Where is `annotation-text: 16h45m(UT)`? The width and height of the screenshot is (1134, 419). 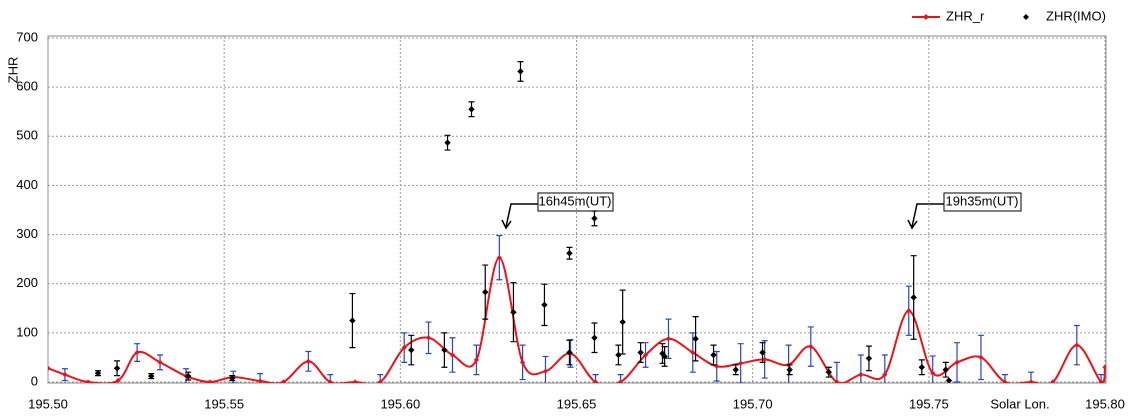 annotation-text: 16h45m(UT) is located at coordinates (575, 200).